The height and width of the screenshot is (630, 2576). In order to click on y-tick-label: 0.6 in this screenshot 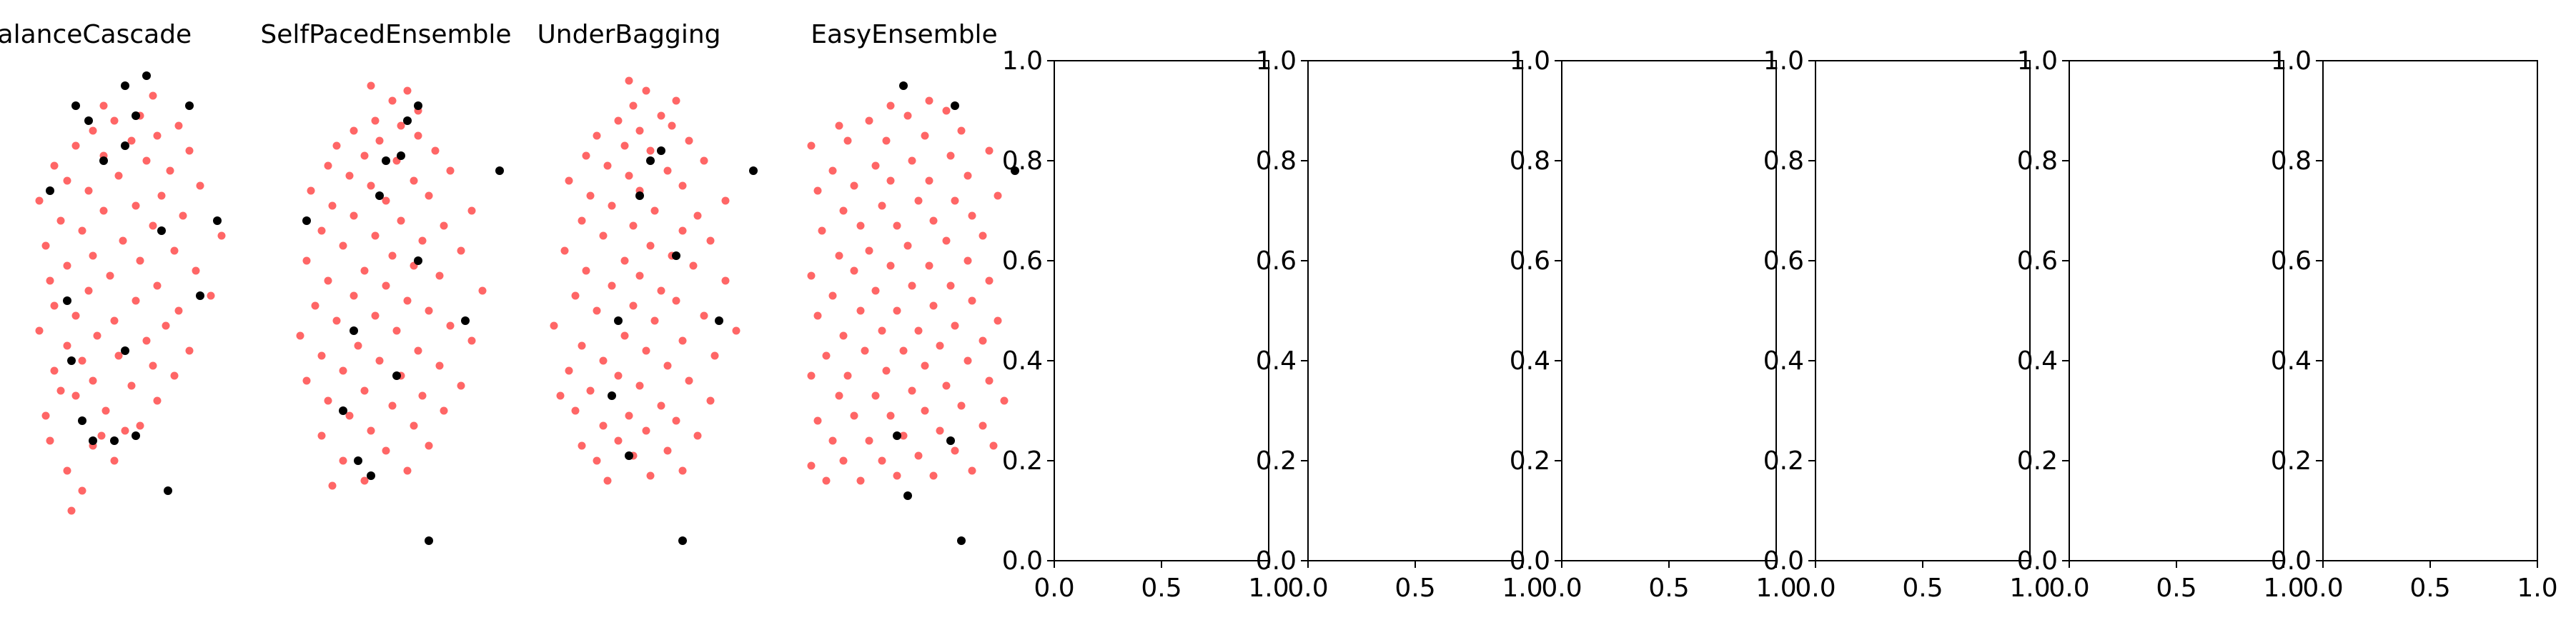, I will do `click(1023, 261)`.